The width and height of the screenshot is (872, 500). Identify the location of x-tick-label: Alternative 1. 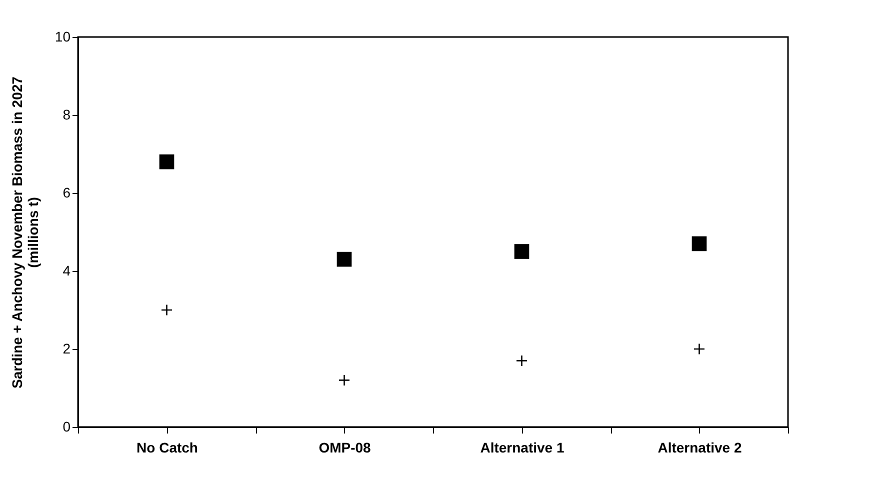
(522, 448).